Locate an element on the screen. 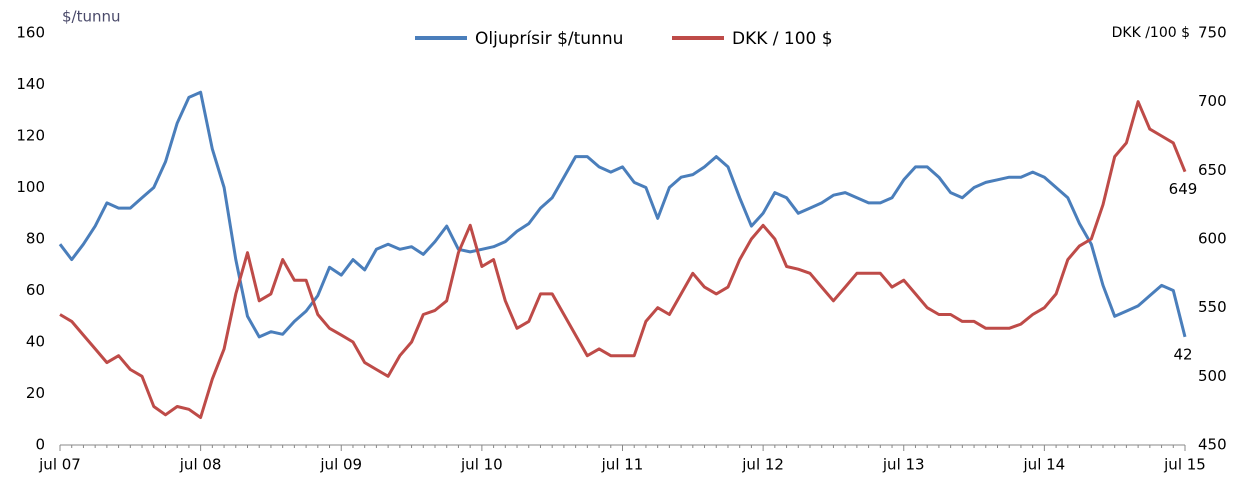 The width and height of the screenshot is (1254, 479). legend-label: Oljuprísir $/tunnu is located at coordinates (549, 39).